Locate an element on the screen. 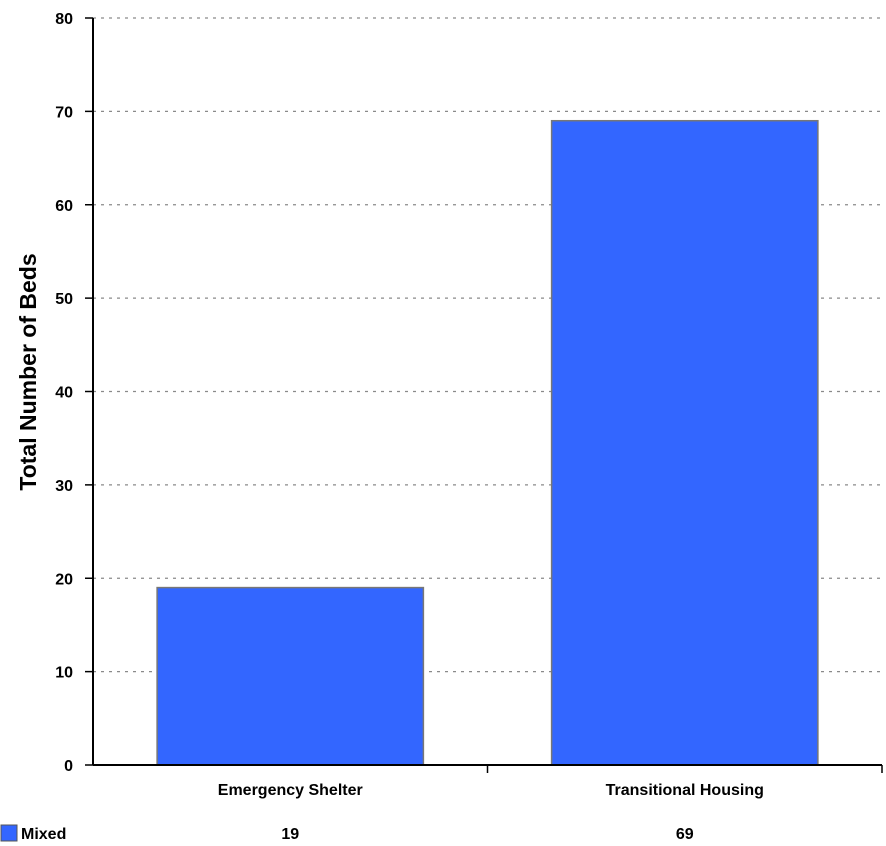 The image size is (886, 846). y-axis-label: Total Number of Beds is located at coordinates (28, 371).